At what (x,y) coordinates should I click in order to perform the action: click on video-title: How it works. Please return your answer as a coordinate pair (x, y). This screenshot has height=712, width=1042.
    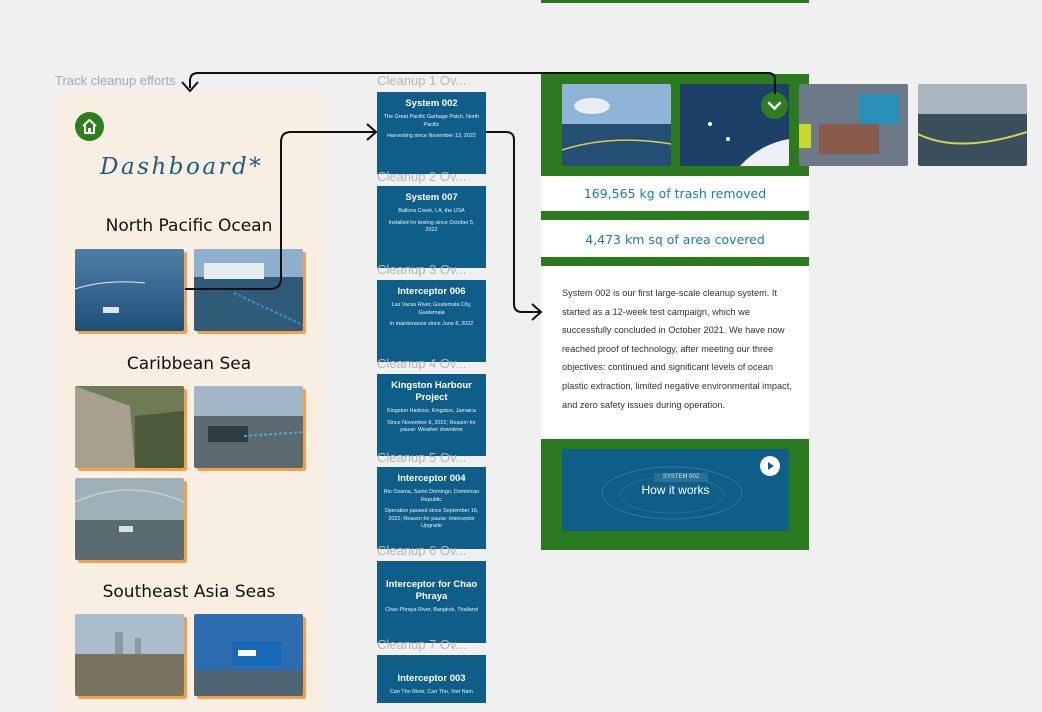
    Looking at the image, I should click on (675, 490).